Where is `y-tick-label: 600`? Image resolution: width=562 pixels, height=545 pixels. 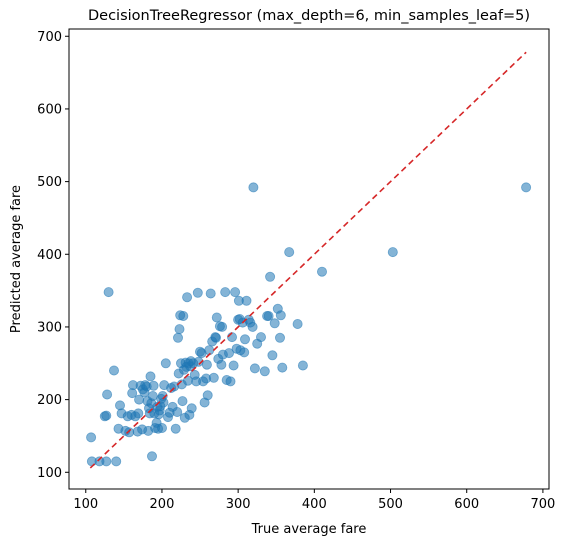
y-tick-label: 600 is located at coordinates (49, 109).